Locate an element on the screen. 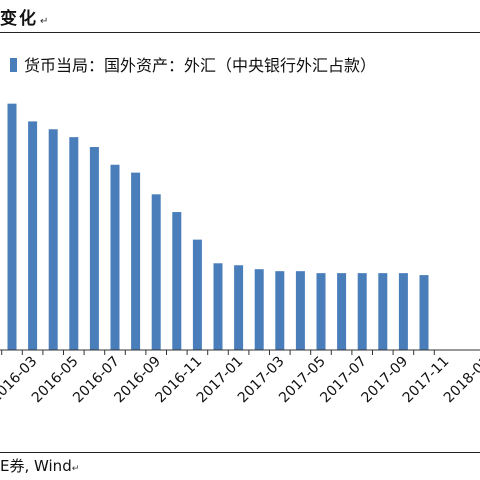  chart-title-fragment: 变化 ↵ is located at coordinates (25, 16).